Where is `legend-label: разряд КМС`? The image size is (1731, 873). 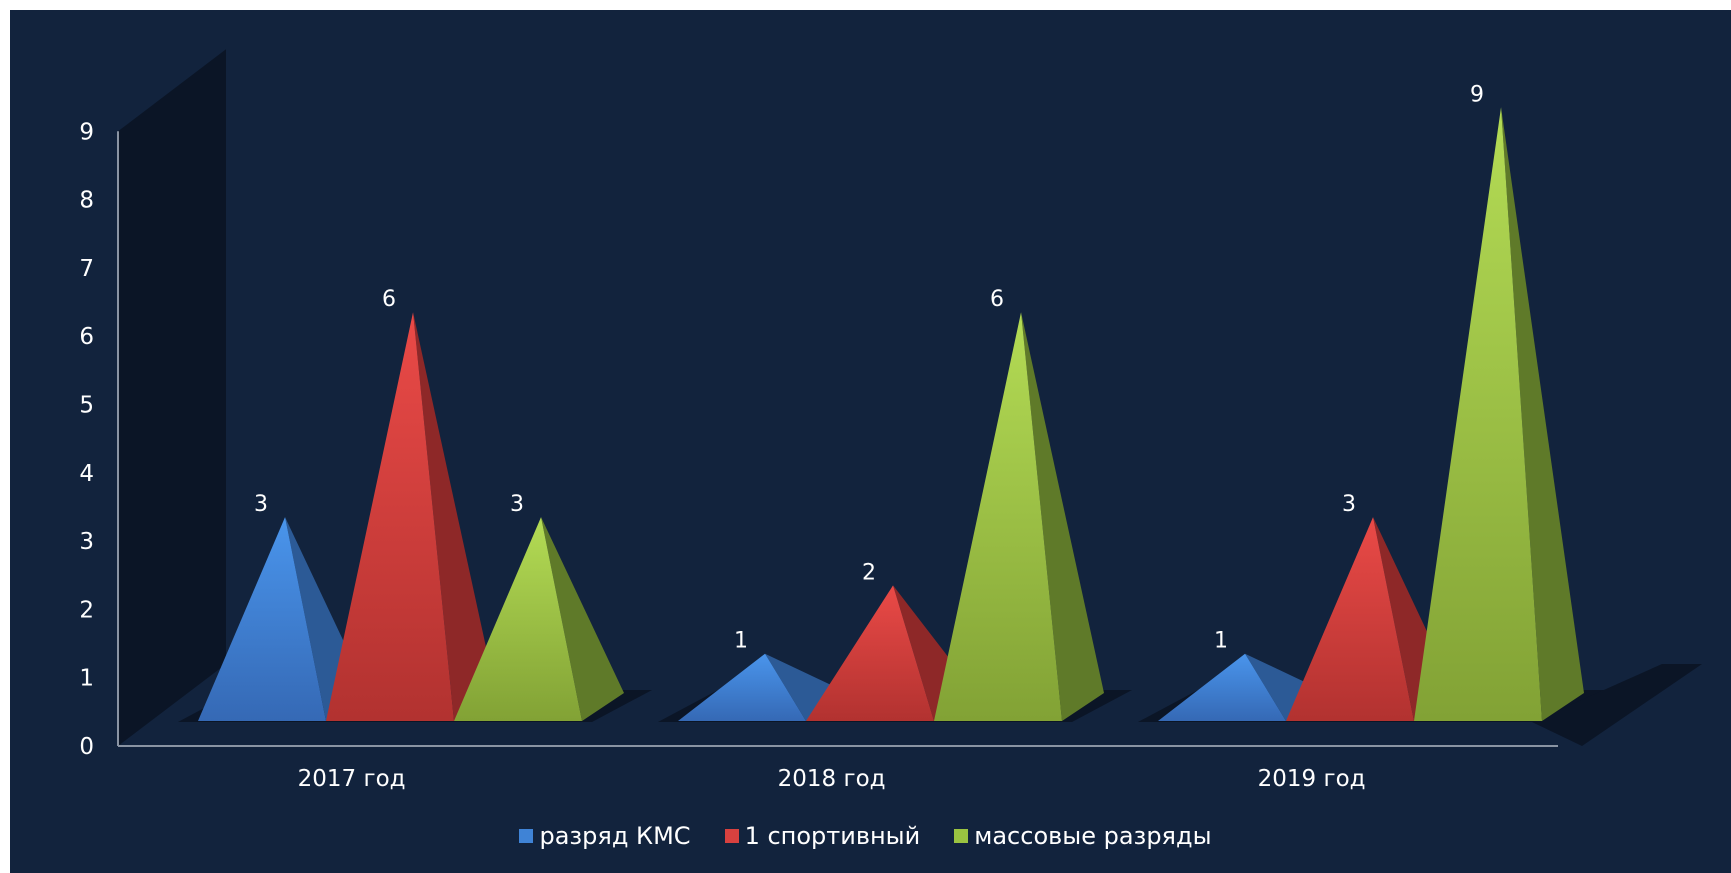
legend-label: разряд КМС is located at coordinates (615, 836).